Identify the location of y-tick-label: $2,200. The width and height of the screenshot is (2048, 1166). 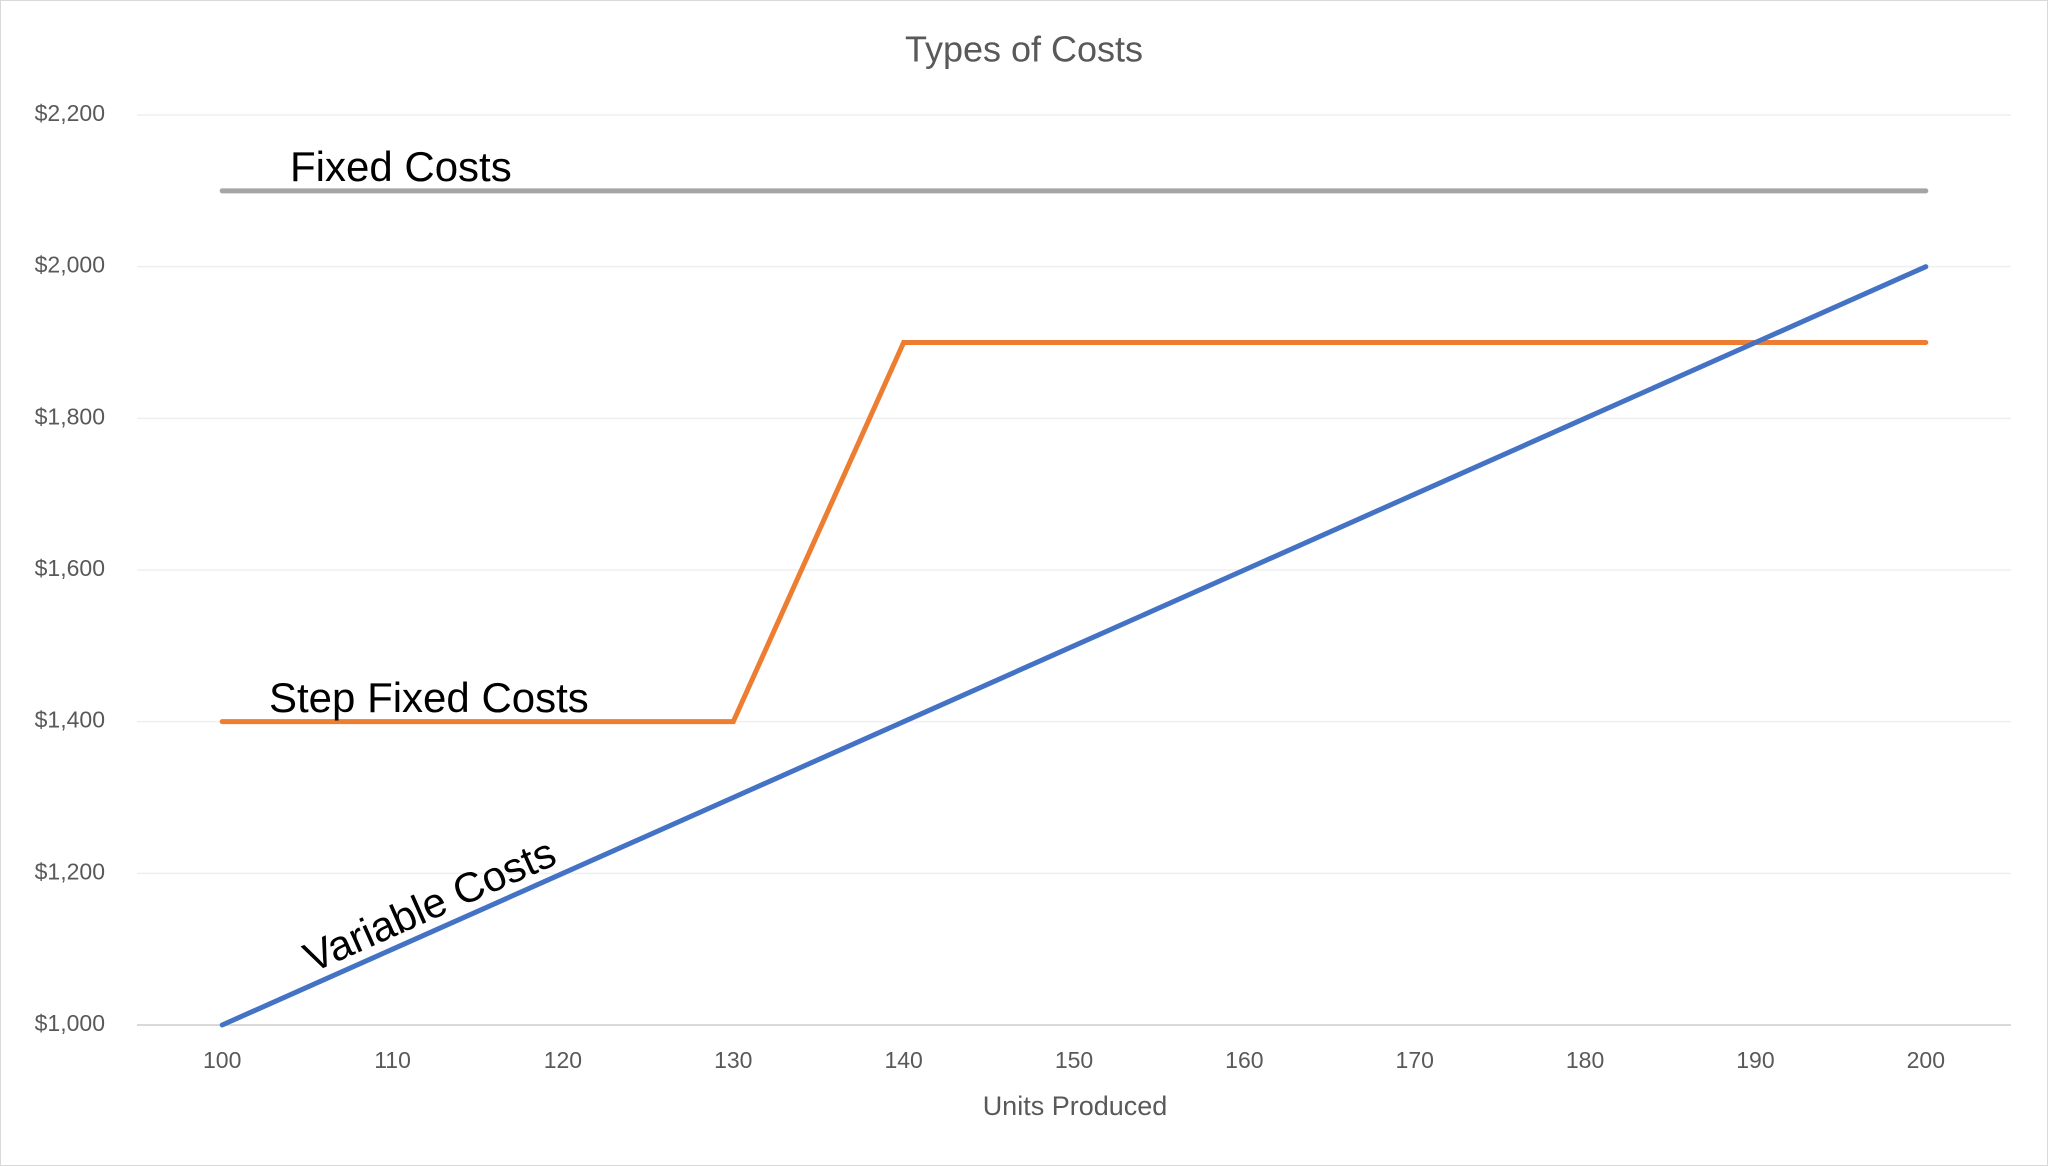
(70, 113).